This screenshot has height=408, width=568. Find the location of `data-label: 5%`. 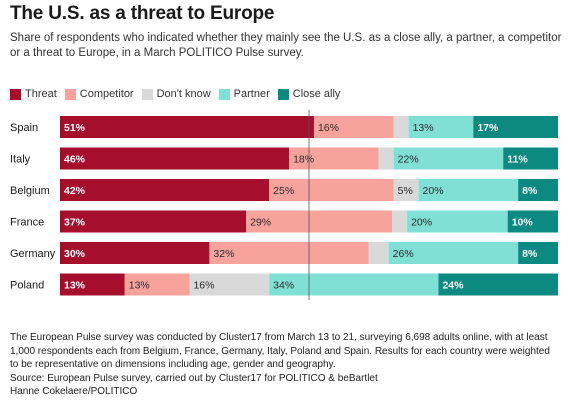

data-label: 5% is located at coordinates (405, 191).